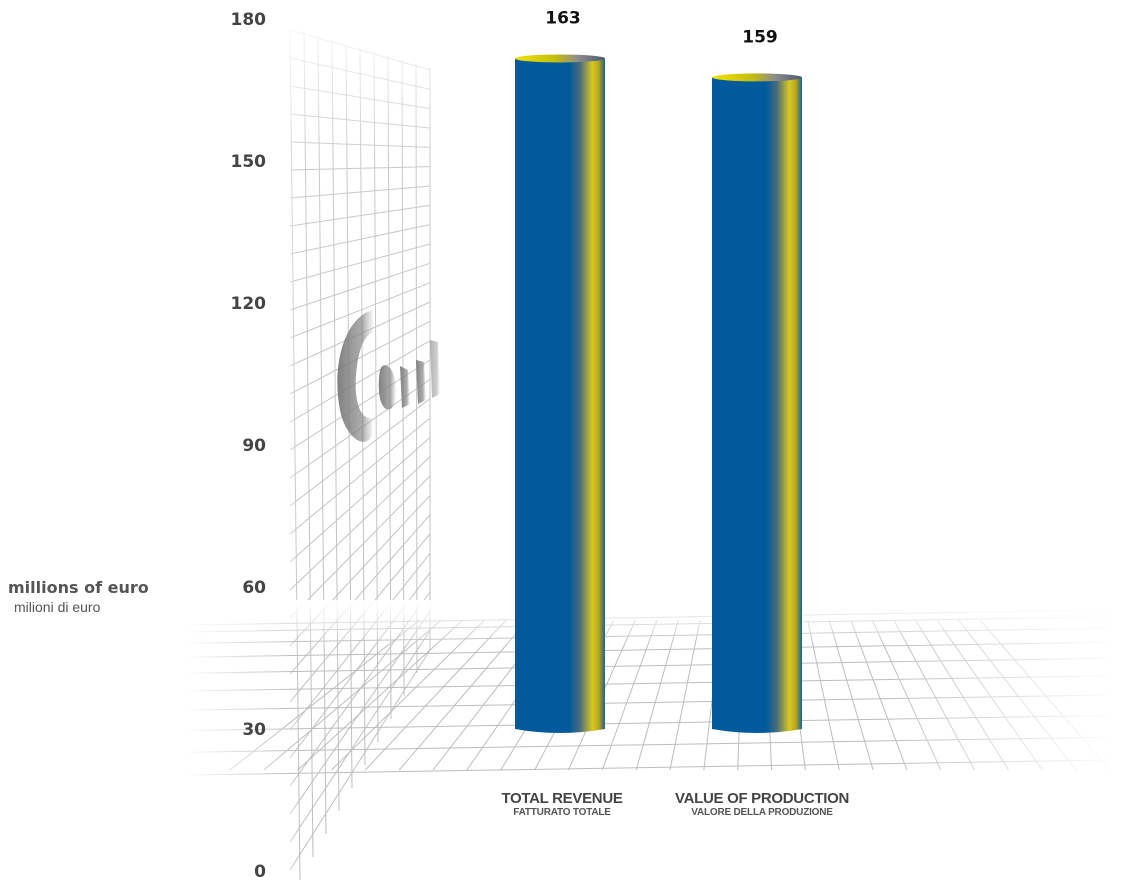 Image resolution: width=1121 pixels, height=885 pixels. Describe the element at coordinates (760, 37) in the screenshot. I see `data-label: 159` at that location.